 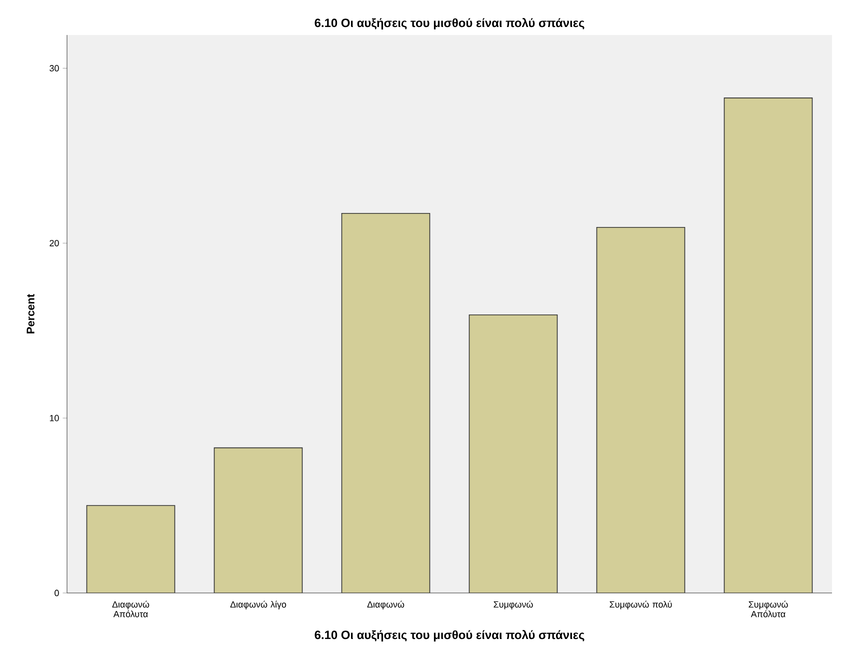 I want to click on y-tick-label: 0, so click(x=56, y=593).